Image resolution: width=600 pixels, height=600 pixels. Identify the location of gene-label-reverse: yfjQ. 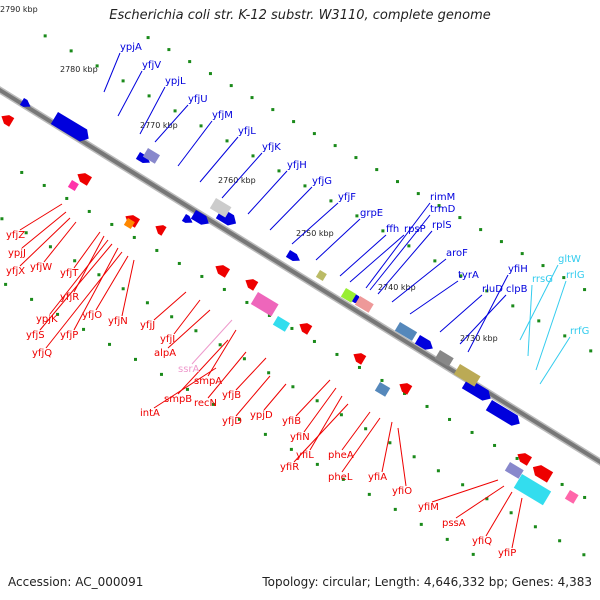
(42, 353).